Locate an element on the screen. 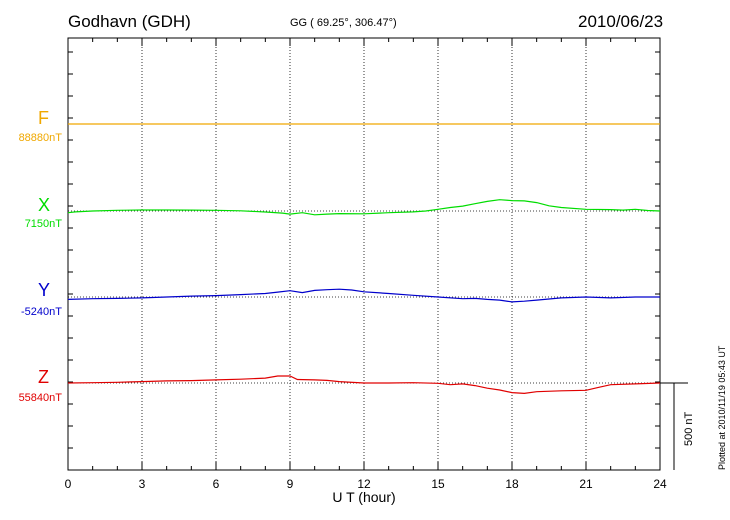 This screenshot has width=730, height=520. x-tick-label: 3 is located at coordinates (142, 484).